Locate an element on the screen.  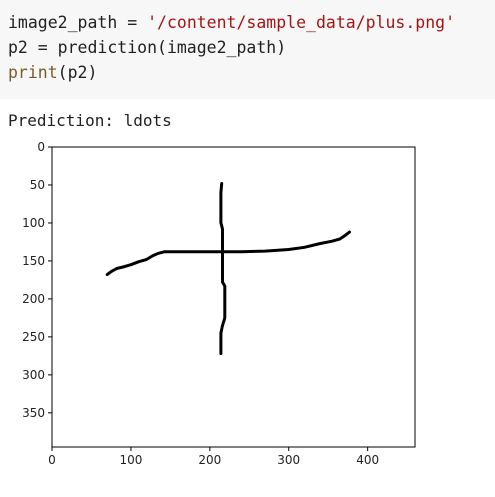
y-tick-label: 200 is located at coordinates (33, 299).